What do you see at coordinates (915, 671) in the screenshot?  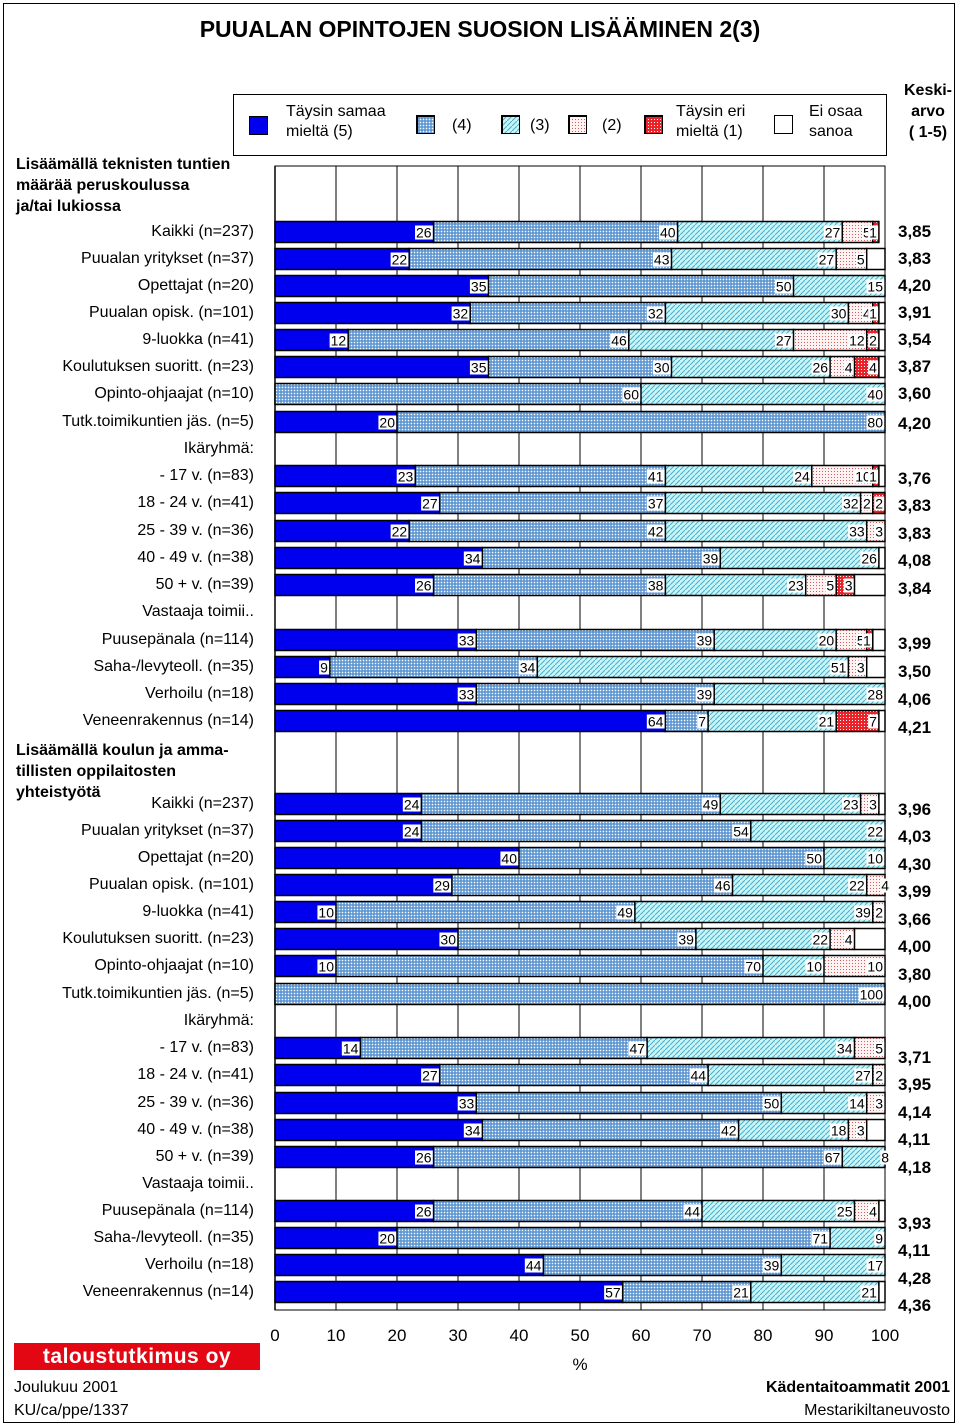 I see `average-value: 3,50` at bounding box center [915, 671].